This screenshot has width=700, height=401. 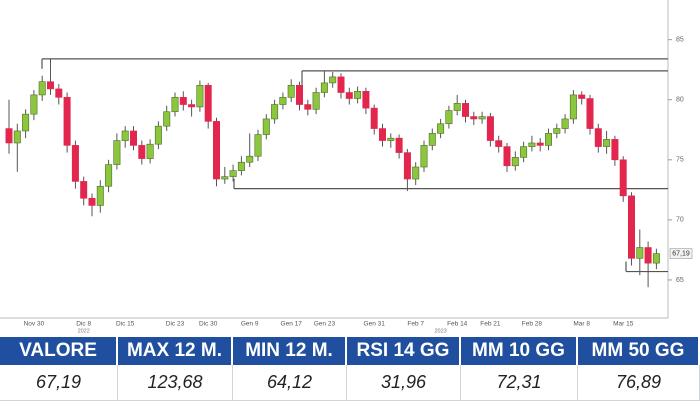 What do you see at coordinates (680, 100) in the screenshot?
I see `y-tick-label: 80` at bounding box center [680, 100].